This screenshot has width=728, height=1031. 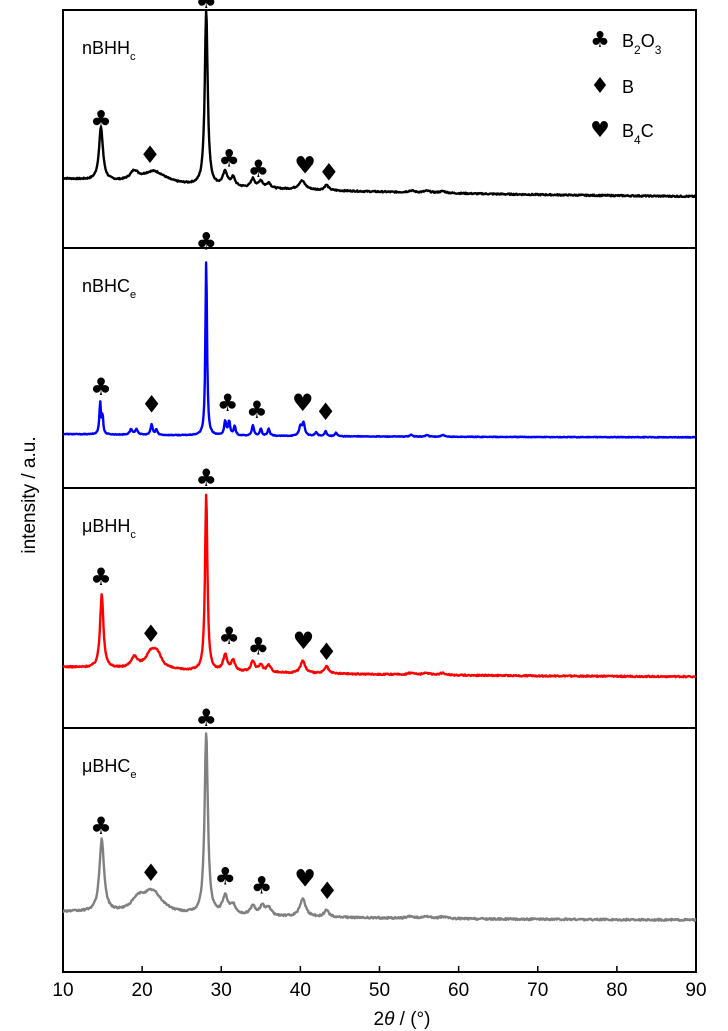 I want to click on panel-label: nBHCe, so click(x=109, y=288).